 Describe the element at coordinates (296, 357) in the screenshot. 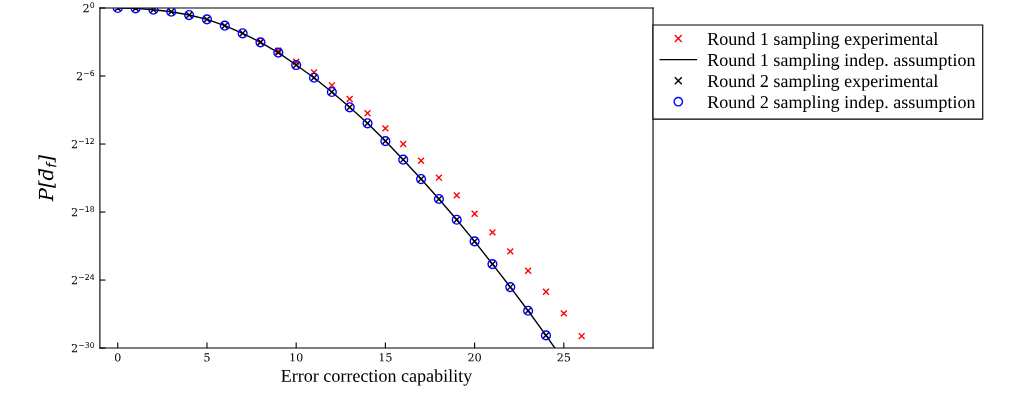

I see `x-tick-label: 10` at that location.